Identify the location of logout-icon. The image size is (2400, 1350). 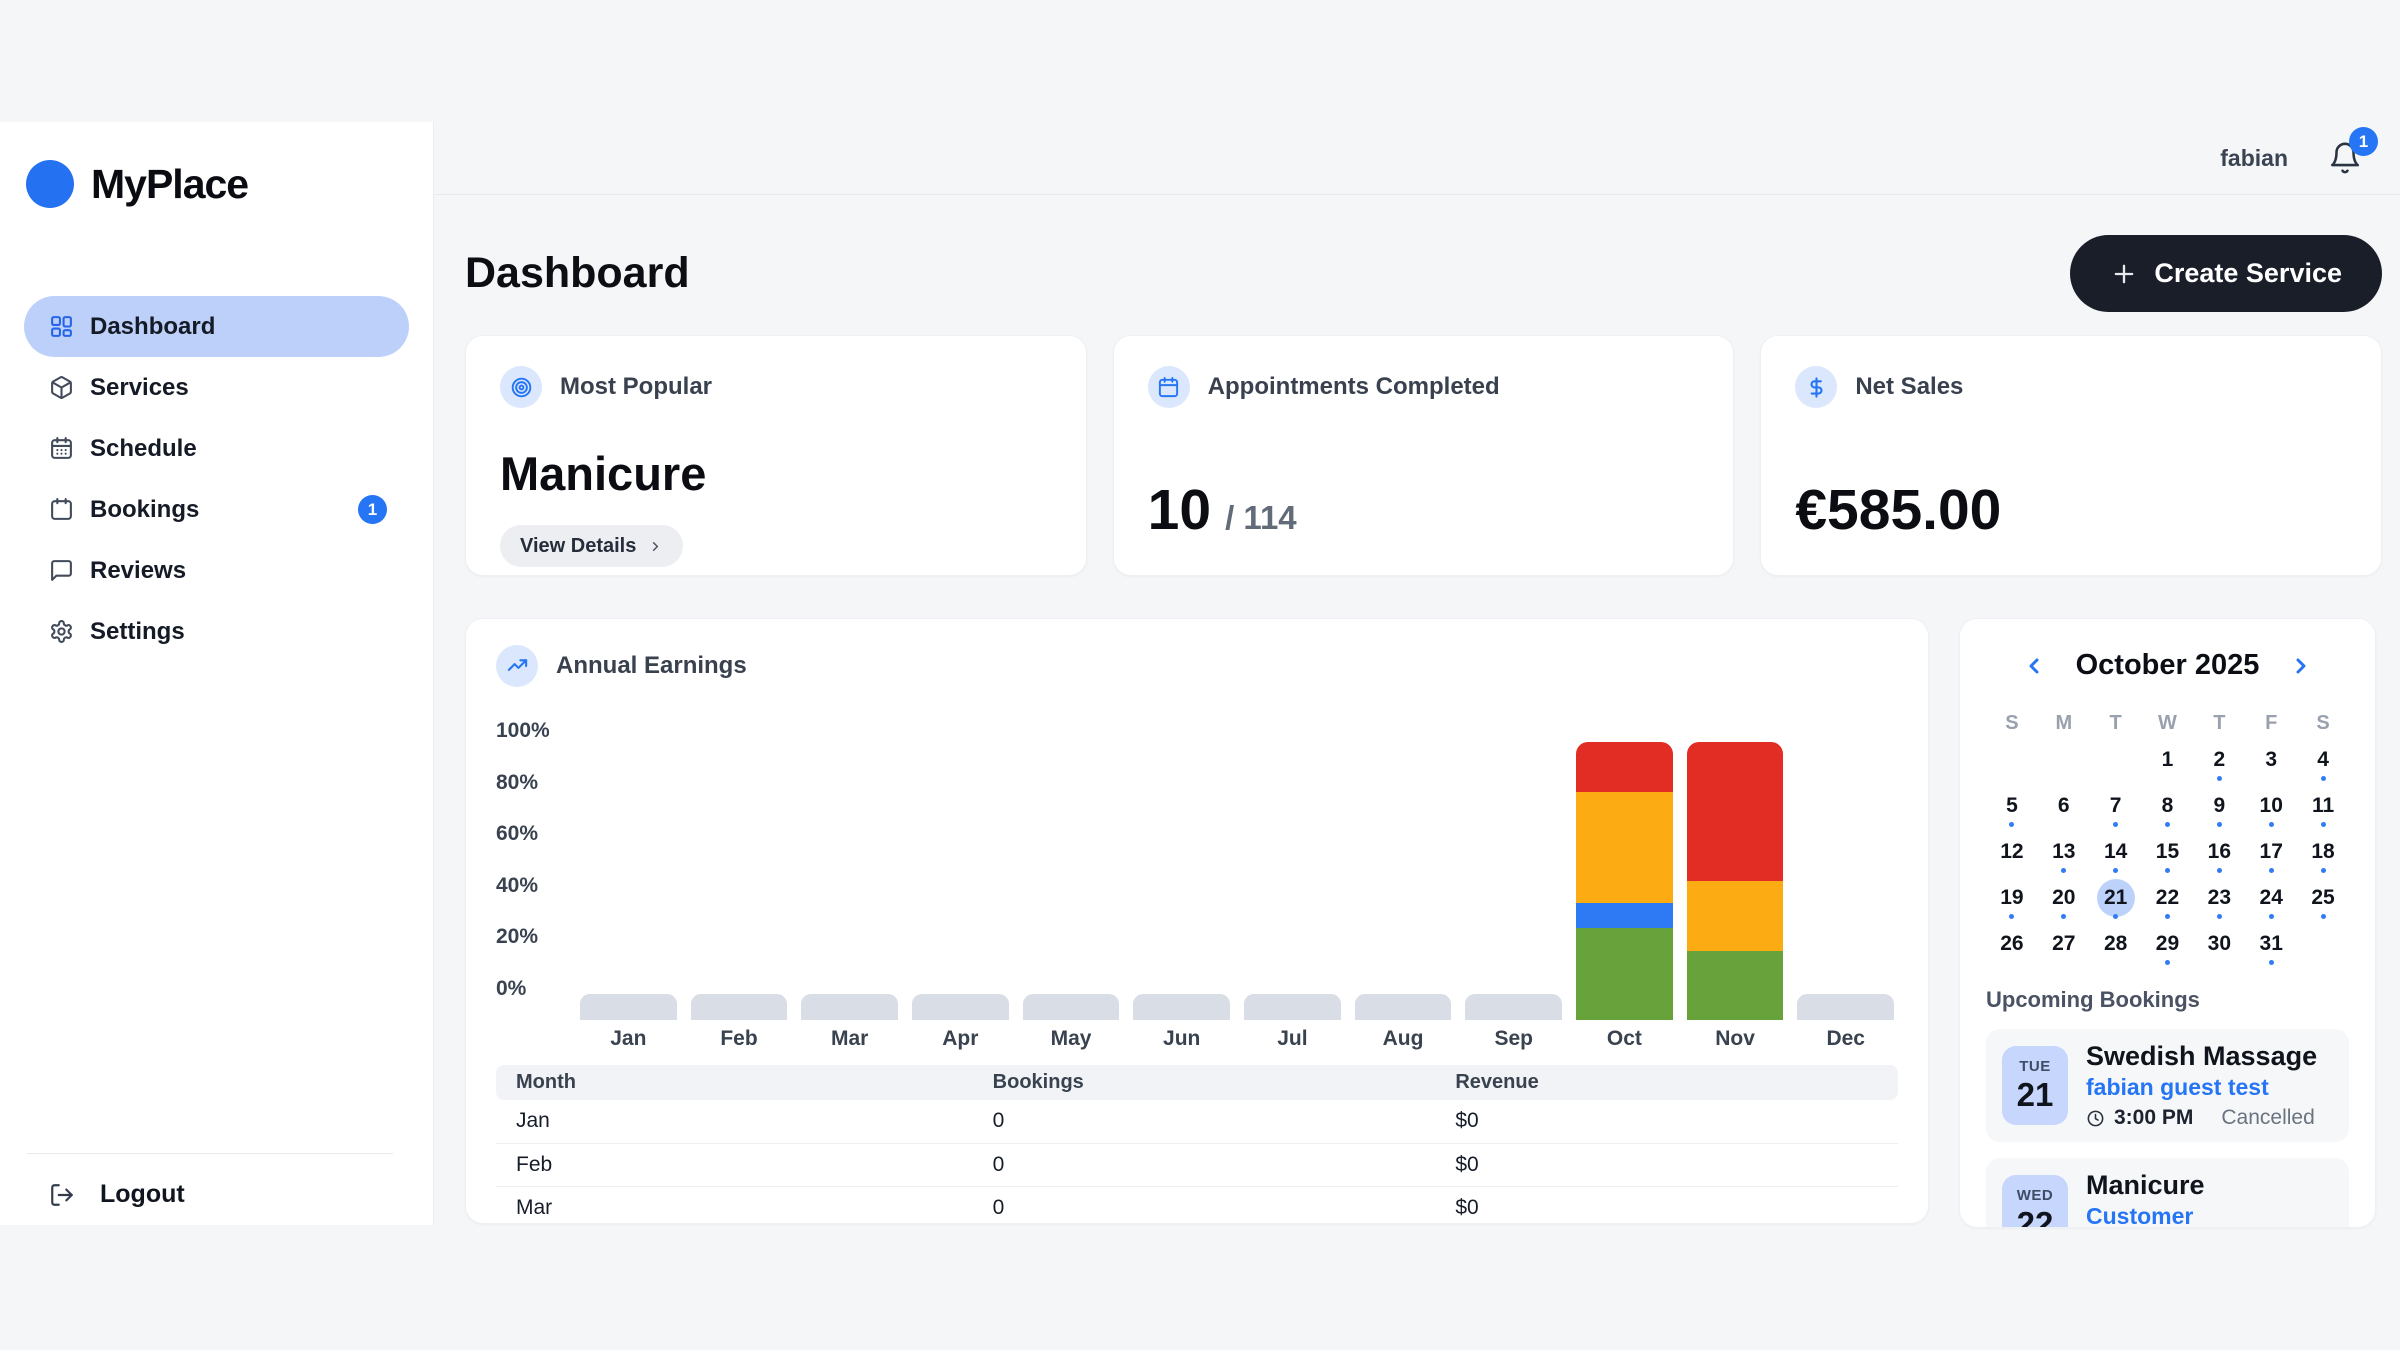
(62, 1195).